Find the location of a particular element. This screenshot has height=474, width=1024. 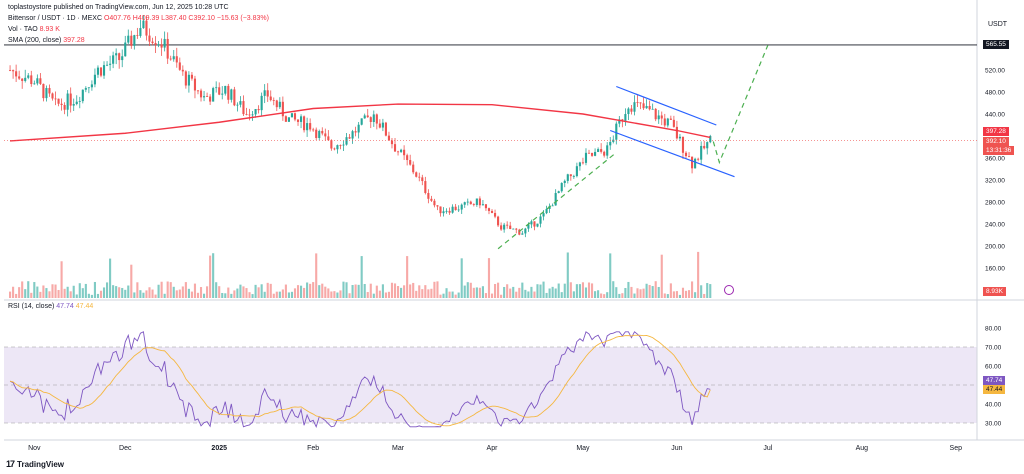

time-tick-label: Nov is located at coordinates (34, 448).